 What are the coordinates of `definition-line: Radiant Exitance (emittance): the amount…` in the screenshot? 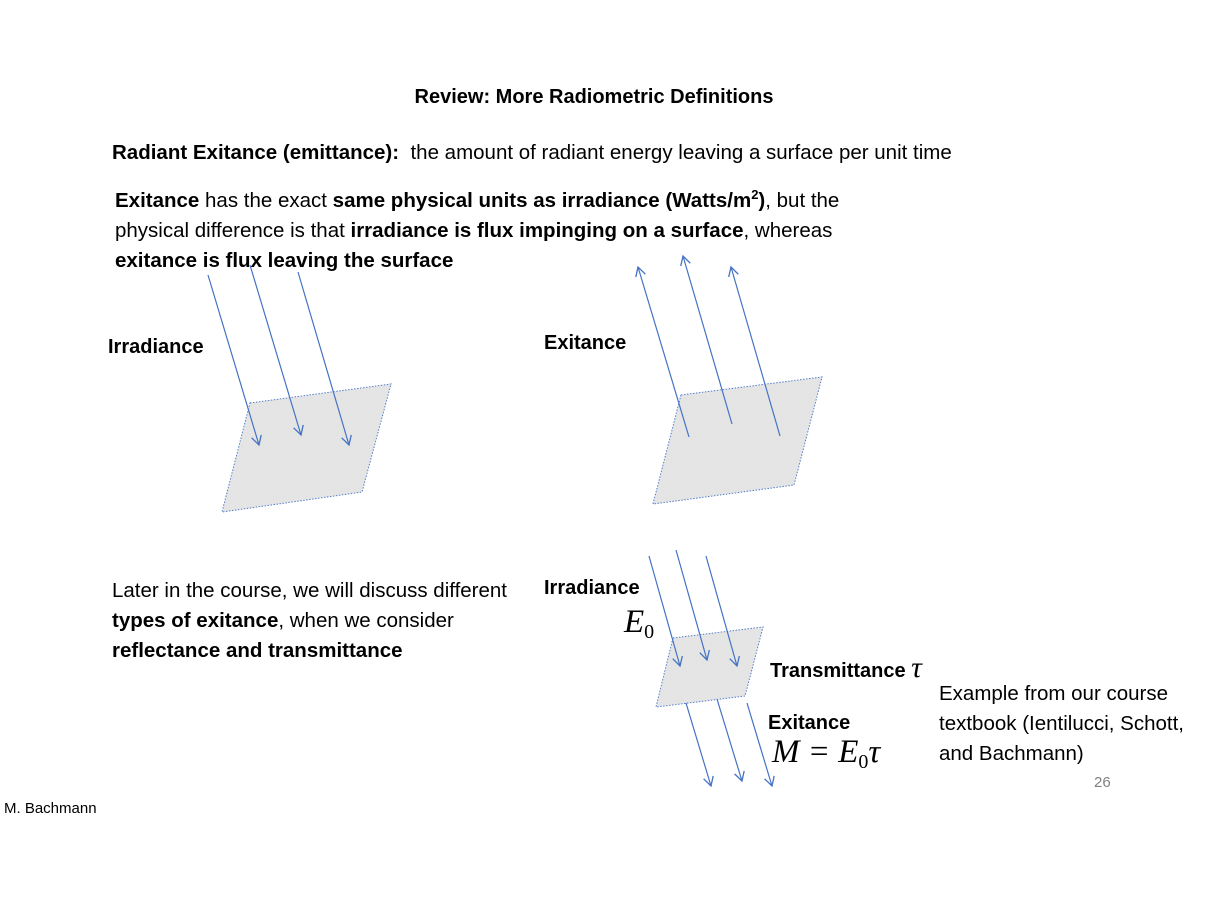 It's located at (532, 153).